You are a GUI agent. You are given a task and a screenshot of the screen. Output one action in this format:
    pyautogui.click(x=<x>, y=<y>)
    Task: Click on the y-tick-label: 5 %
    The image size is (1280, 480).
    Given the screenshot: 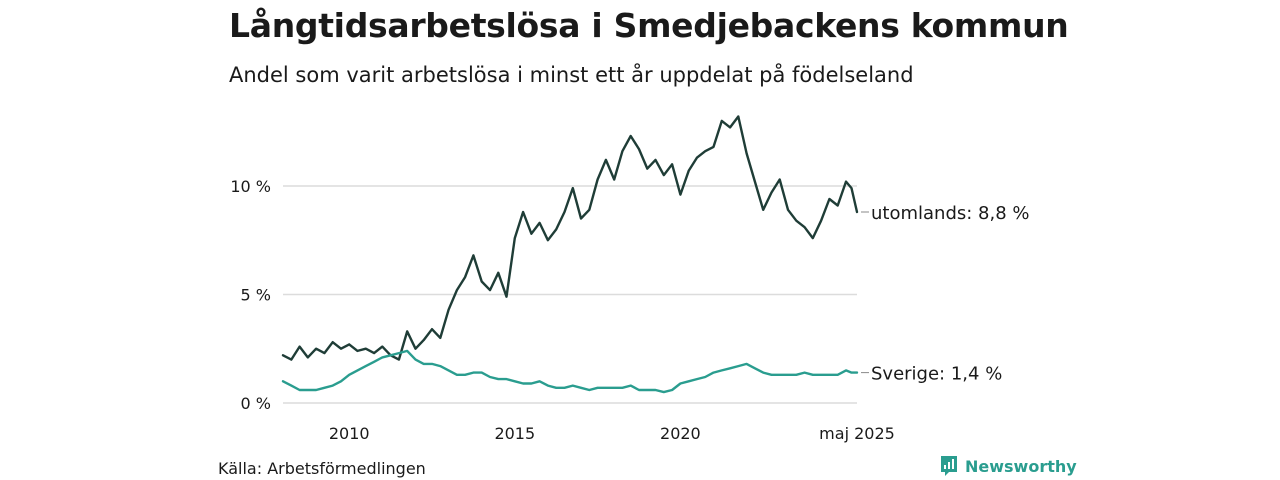 What is the action you would take?
    pyautogui.click(x=256, y=294)
    